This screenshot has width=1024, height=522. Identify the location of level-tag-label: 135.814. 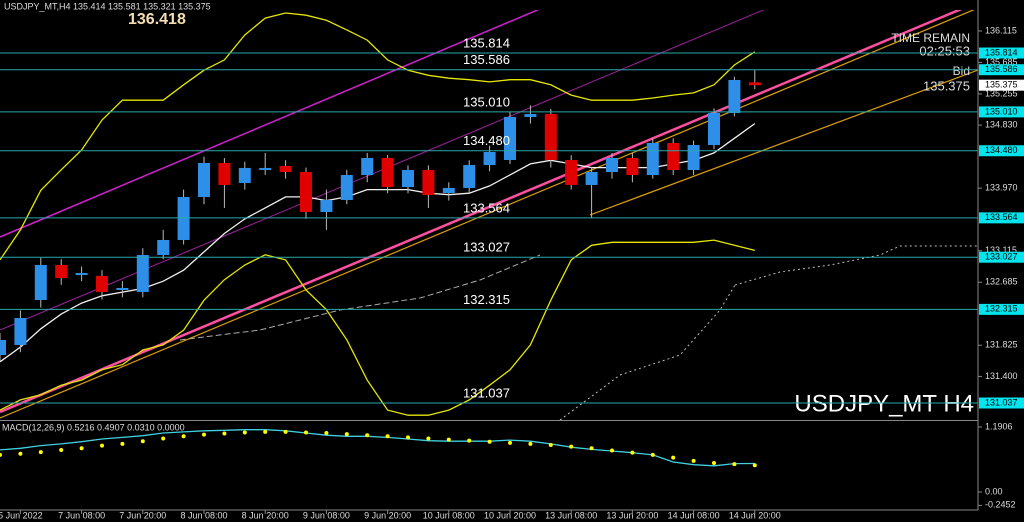
(1001, 52).